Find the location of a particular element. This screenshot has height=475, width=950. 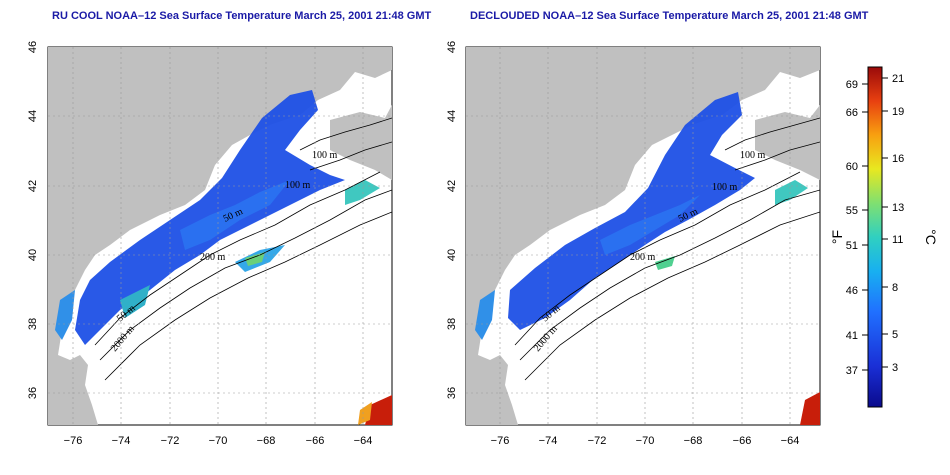

c-tick-label: 21 is located at coordinates (898, 79).